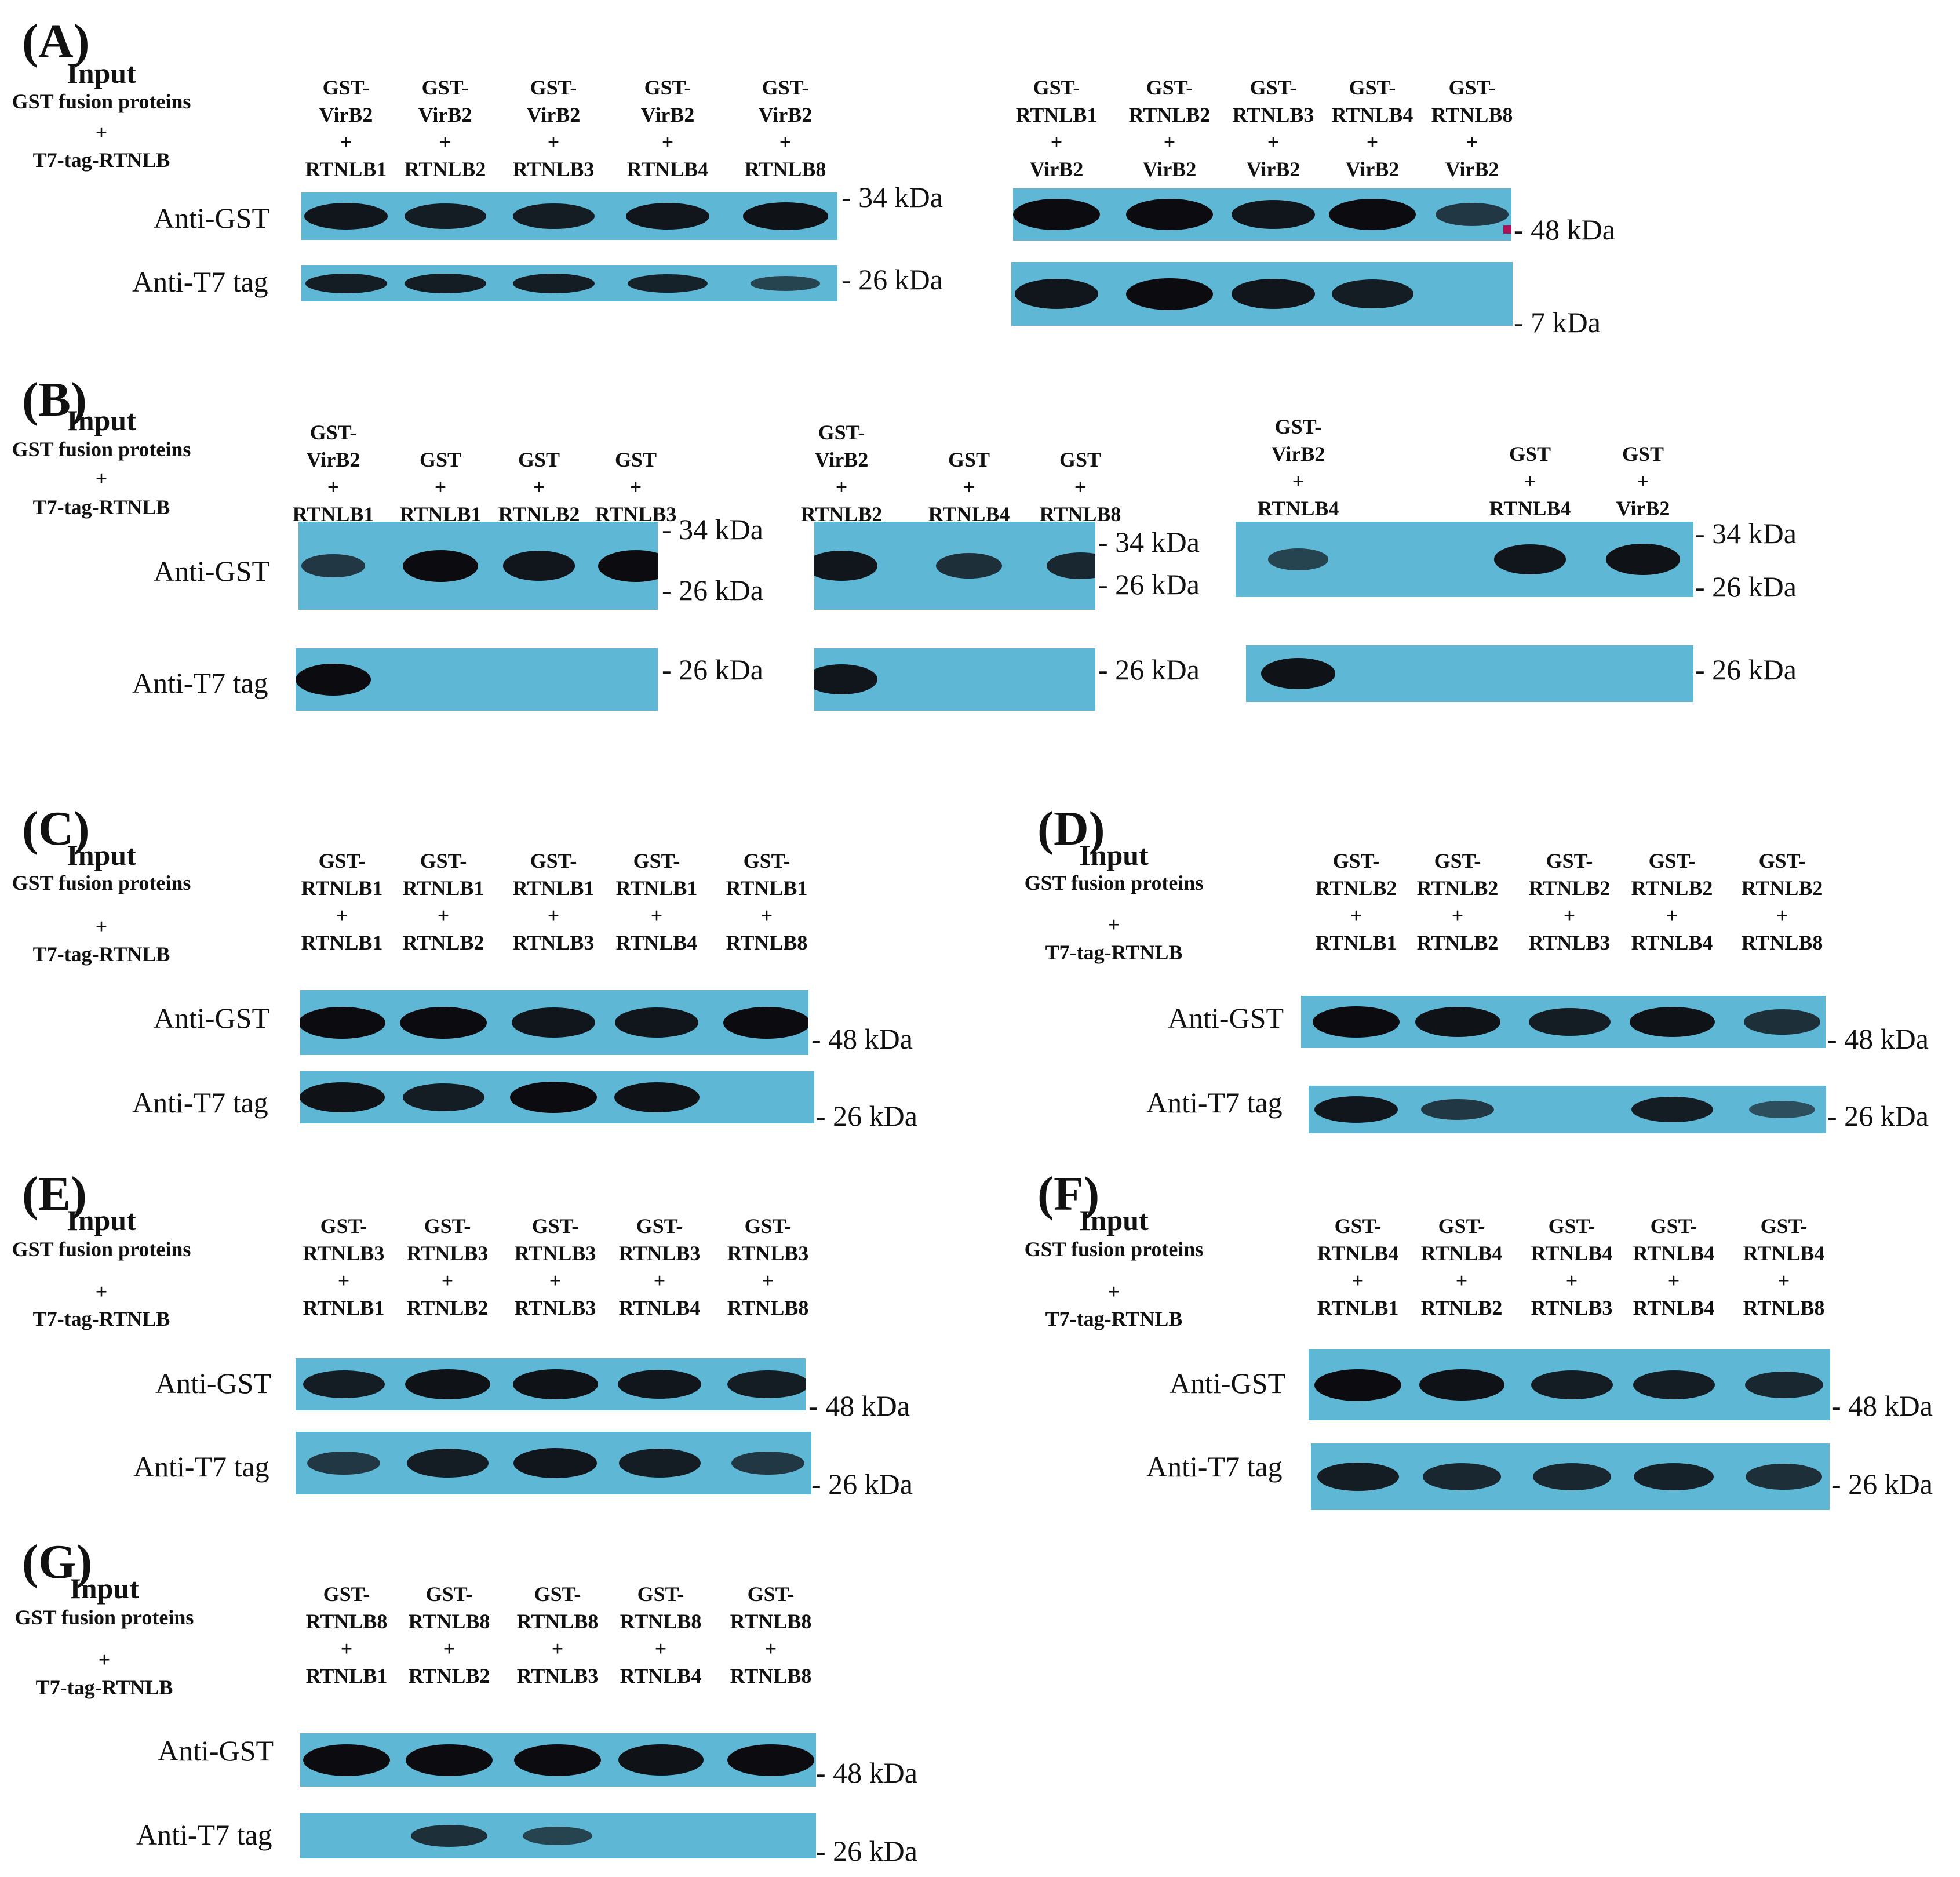  I want to click on lane-label: GST- RTNLB4 + RTNLB3, so click(1572, 1267).